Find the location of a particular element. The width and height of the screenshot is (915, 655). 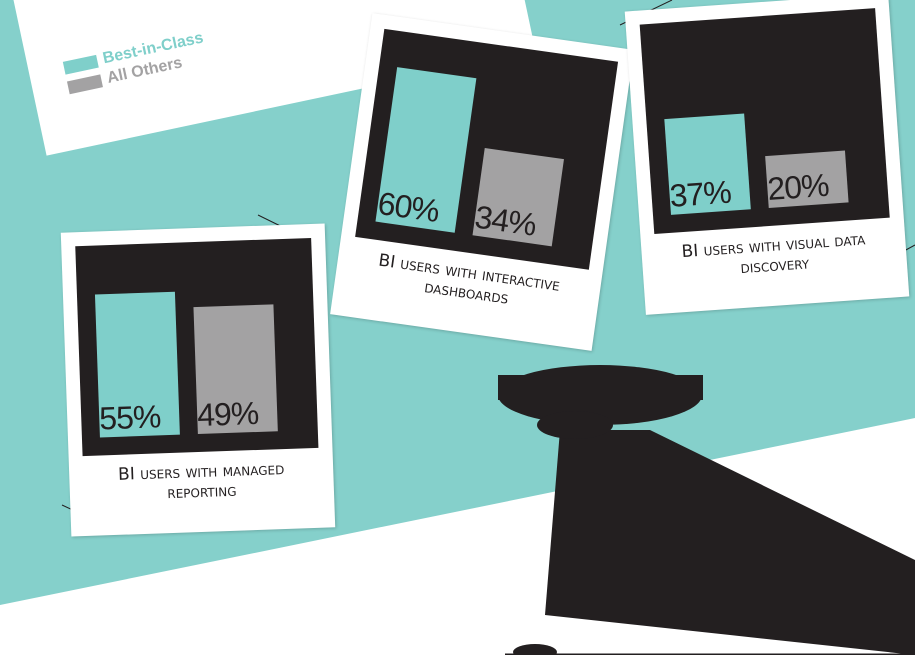

chart-title: BI users with managed reporting is located at coordinates (201, 481).